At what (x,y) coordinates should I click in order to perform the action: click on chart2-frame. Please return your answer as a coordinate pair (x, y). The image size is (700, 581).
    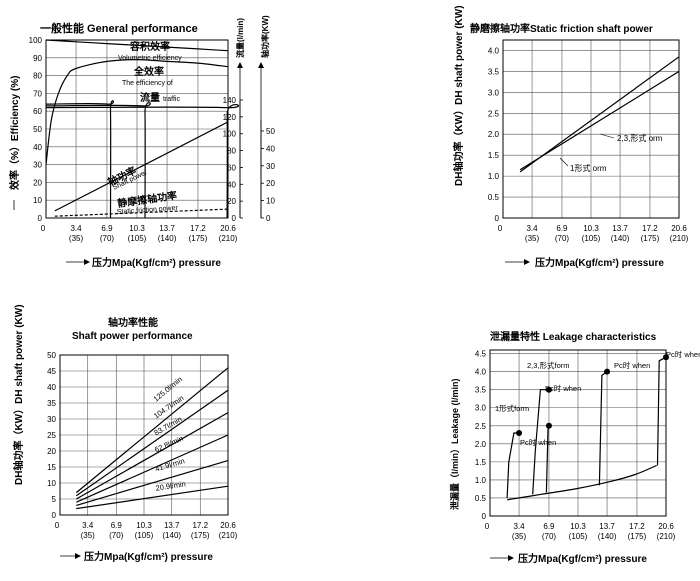
    Looking at the image, I should click on (591, 129).